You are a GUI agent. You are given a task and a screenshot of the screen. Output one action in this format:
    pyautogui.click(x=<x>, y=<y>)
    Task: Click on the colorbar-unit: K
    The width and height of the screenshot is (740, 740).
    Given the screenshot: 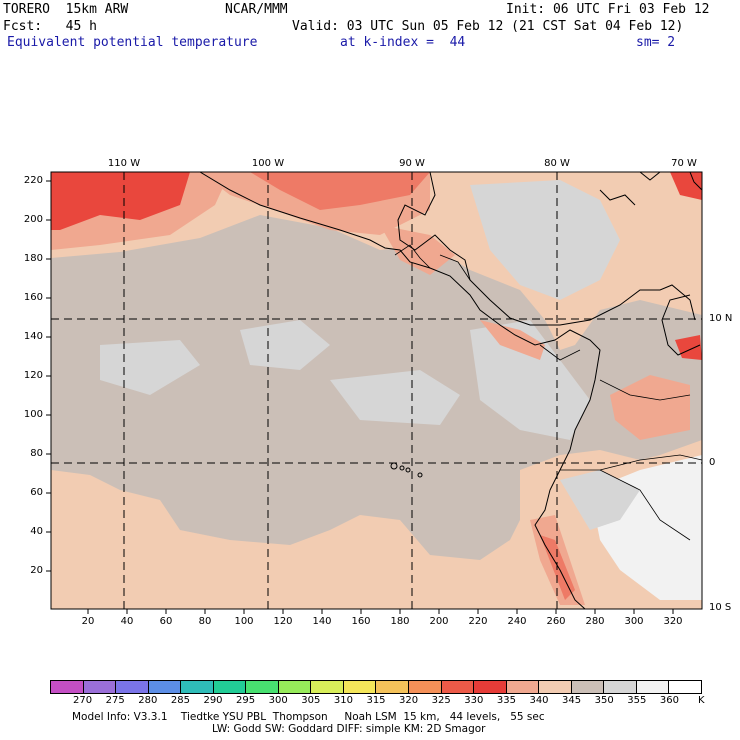 What is the action you would take?
    pyautogui.click(x=701, y=700)
    